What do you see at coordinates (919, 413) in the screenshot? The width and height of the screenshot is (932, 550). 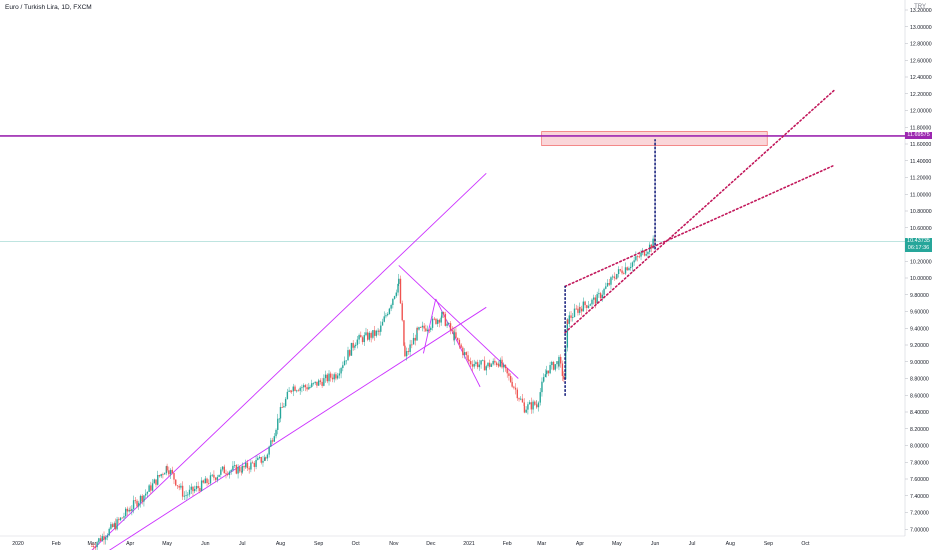 I see `price-tick-label: 8.40000` at bounding box center [919, 413].